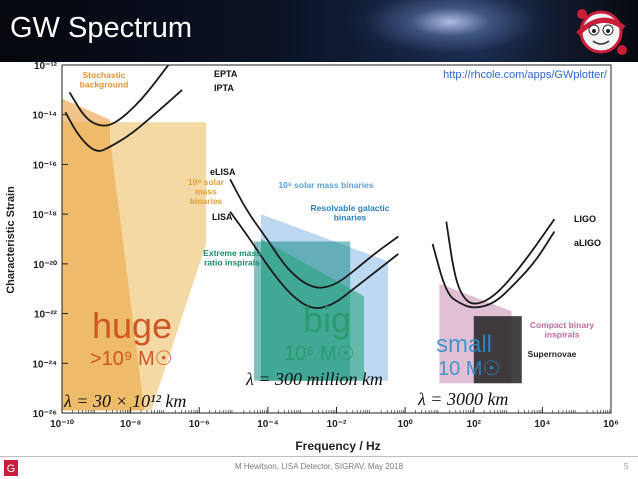  What do you see at coordinates (101, 28) in the screenshot?
I see `slide-title: GW Spectrum` at bounding box center [101, 28].